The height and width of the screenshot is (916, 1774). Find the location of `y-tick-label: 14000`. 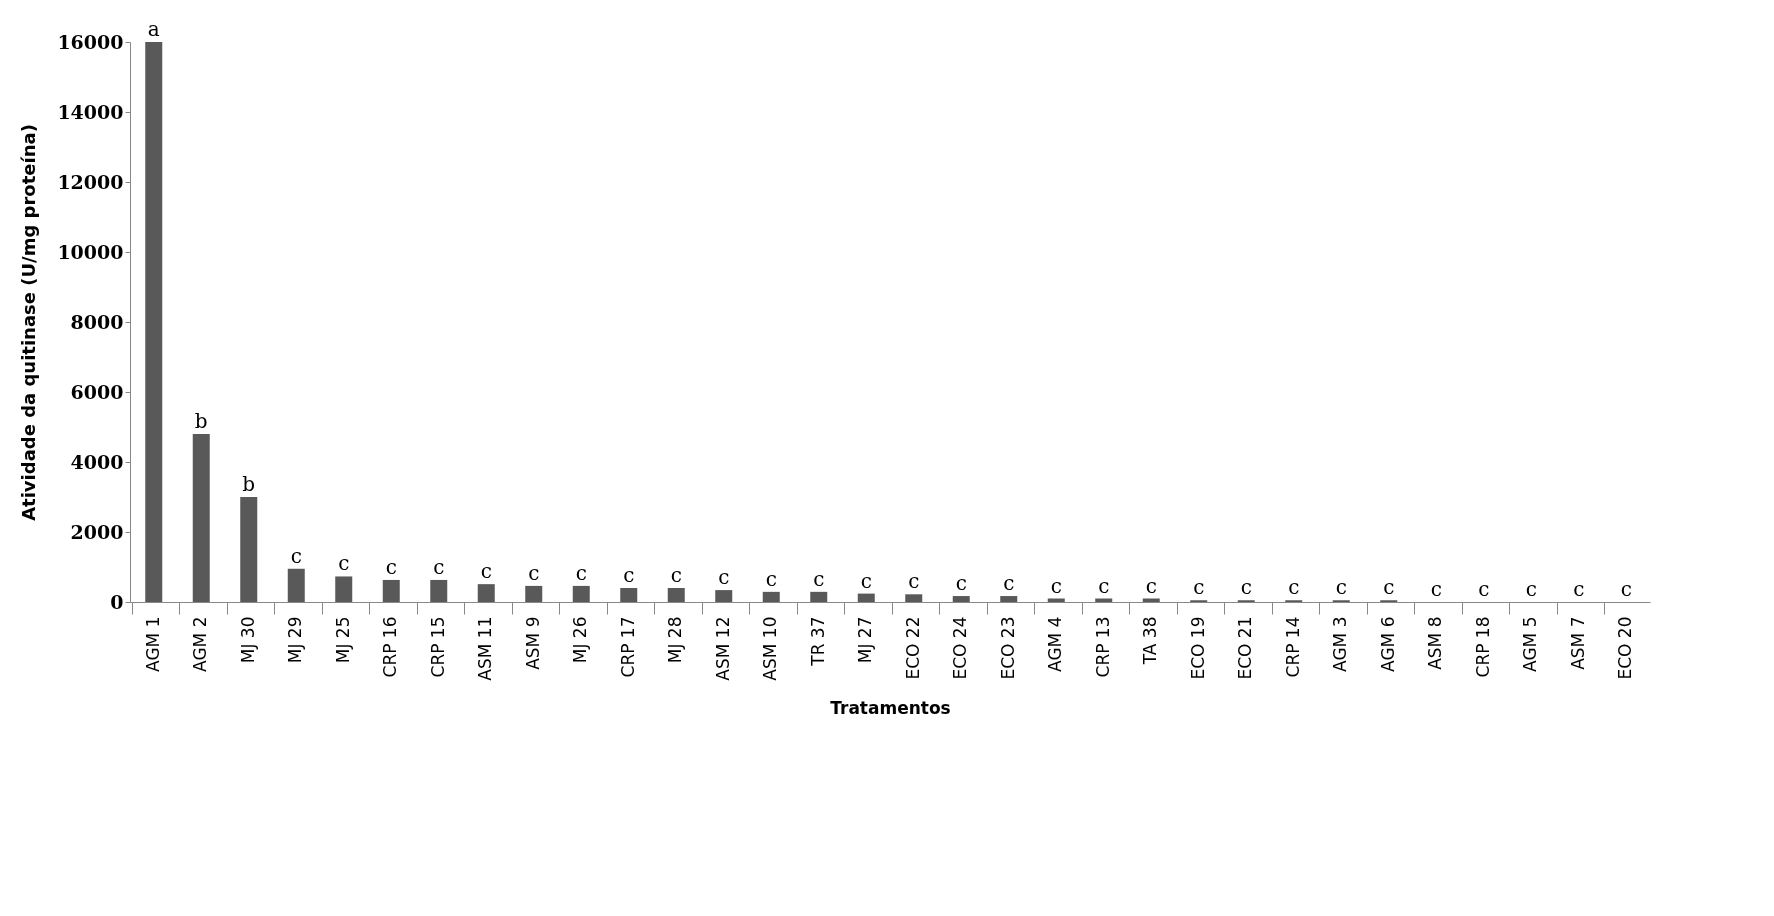

y-tick-label: 14000 is located at coordinates (90, 111).